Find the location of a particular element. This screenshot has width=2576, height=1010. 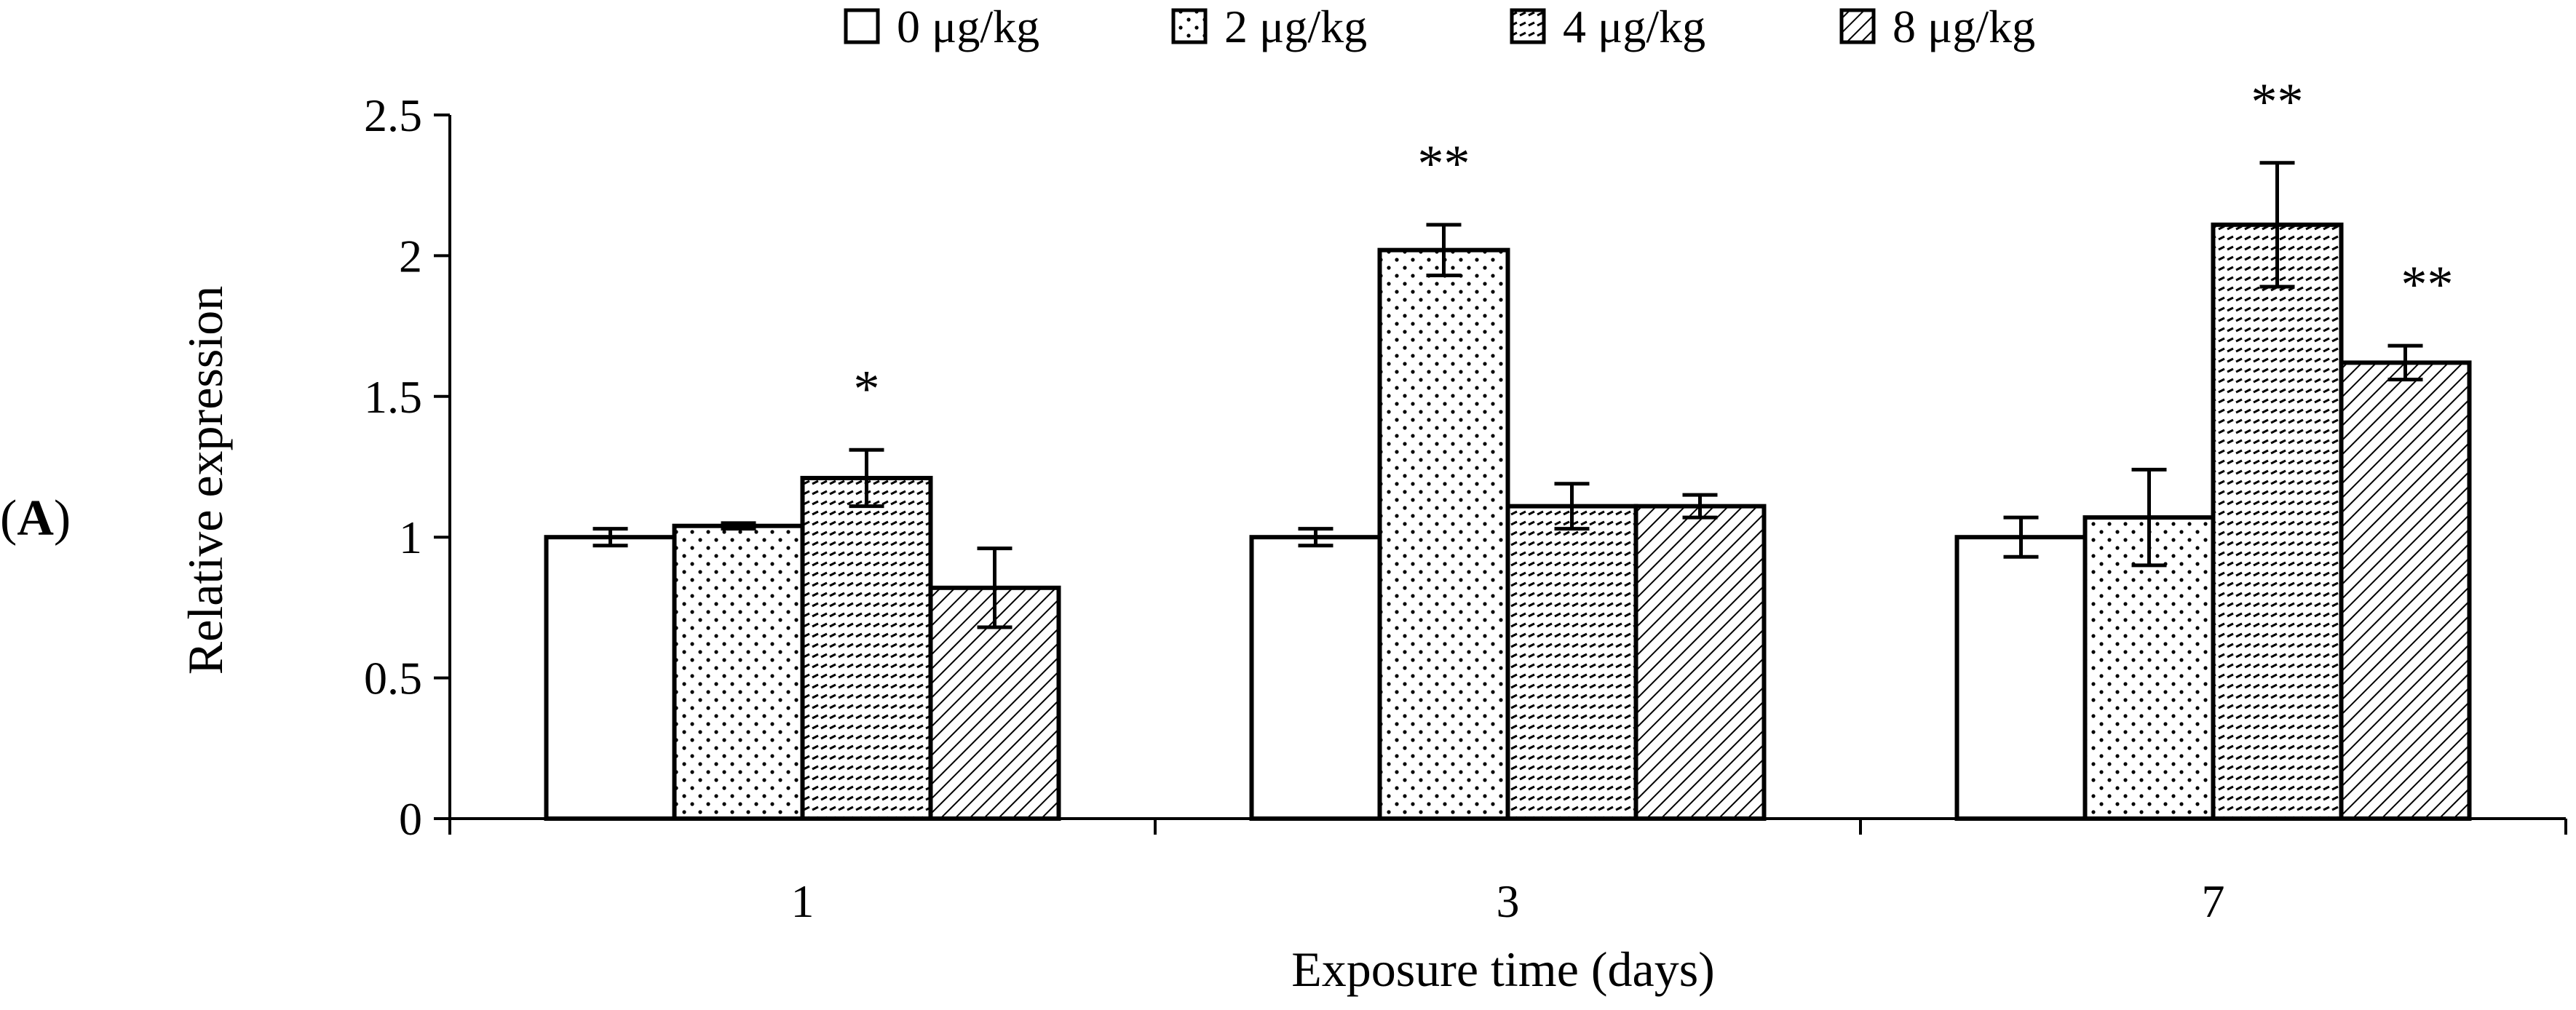

legend-label: 2 μg/kg is located at coordinates (1295, 27).